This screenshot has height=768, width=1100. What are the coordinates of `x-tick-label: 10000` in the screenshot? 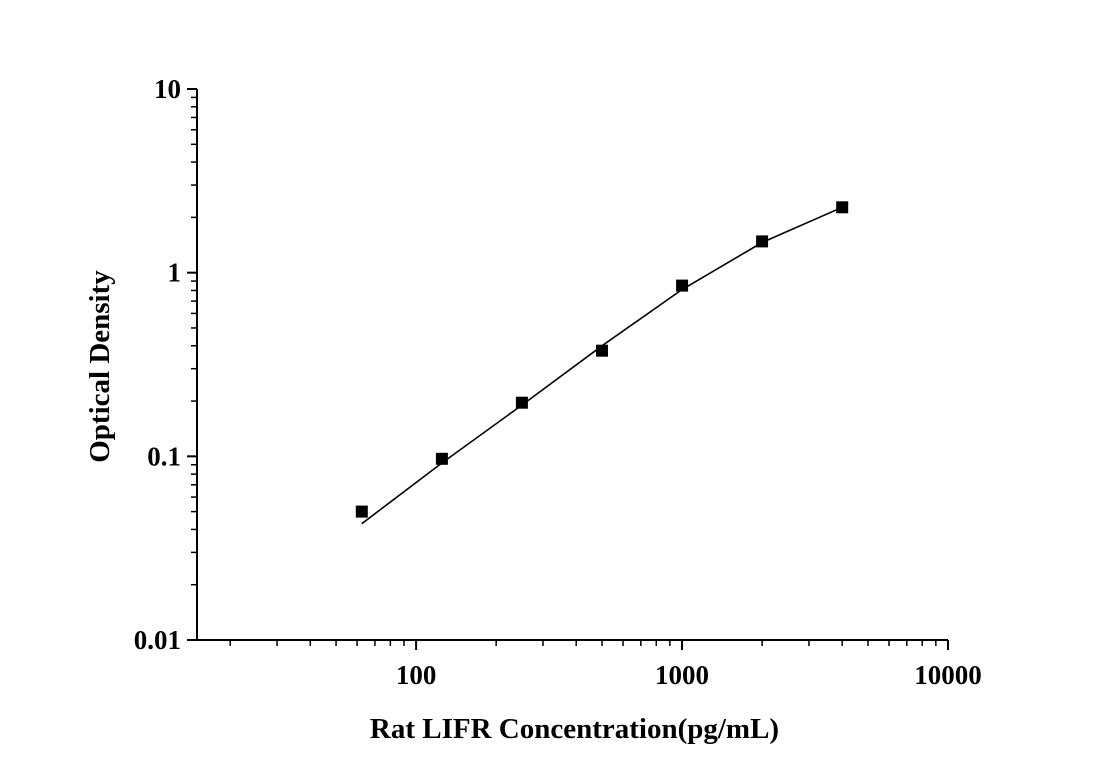 It's located at (948, 675).